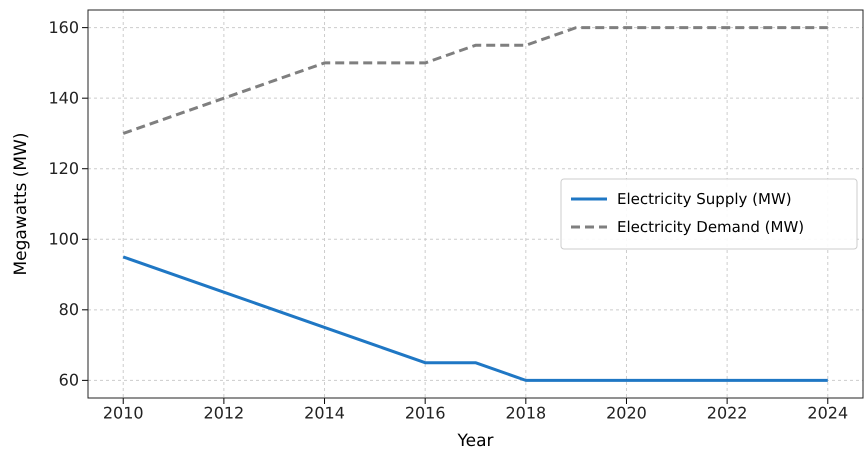 This screenshot has width=865, height=452. What do you see at coordinates (224, 412) in the screenshot?
I see `x-tick-label: 2012` at bounding box center [224, 412].